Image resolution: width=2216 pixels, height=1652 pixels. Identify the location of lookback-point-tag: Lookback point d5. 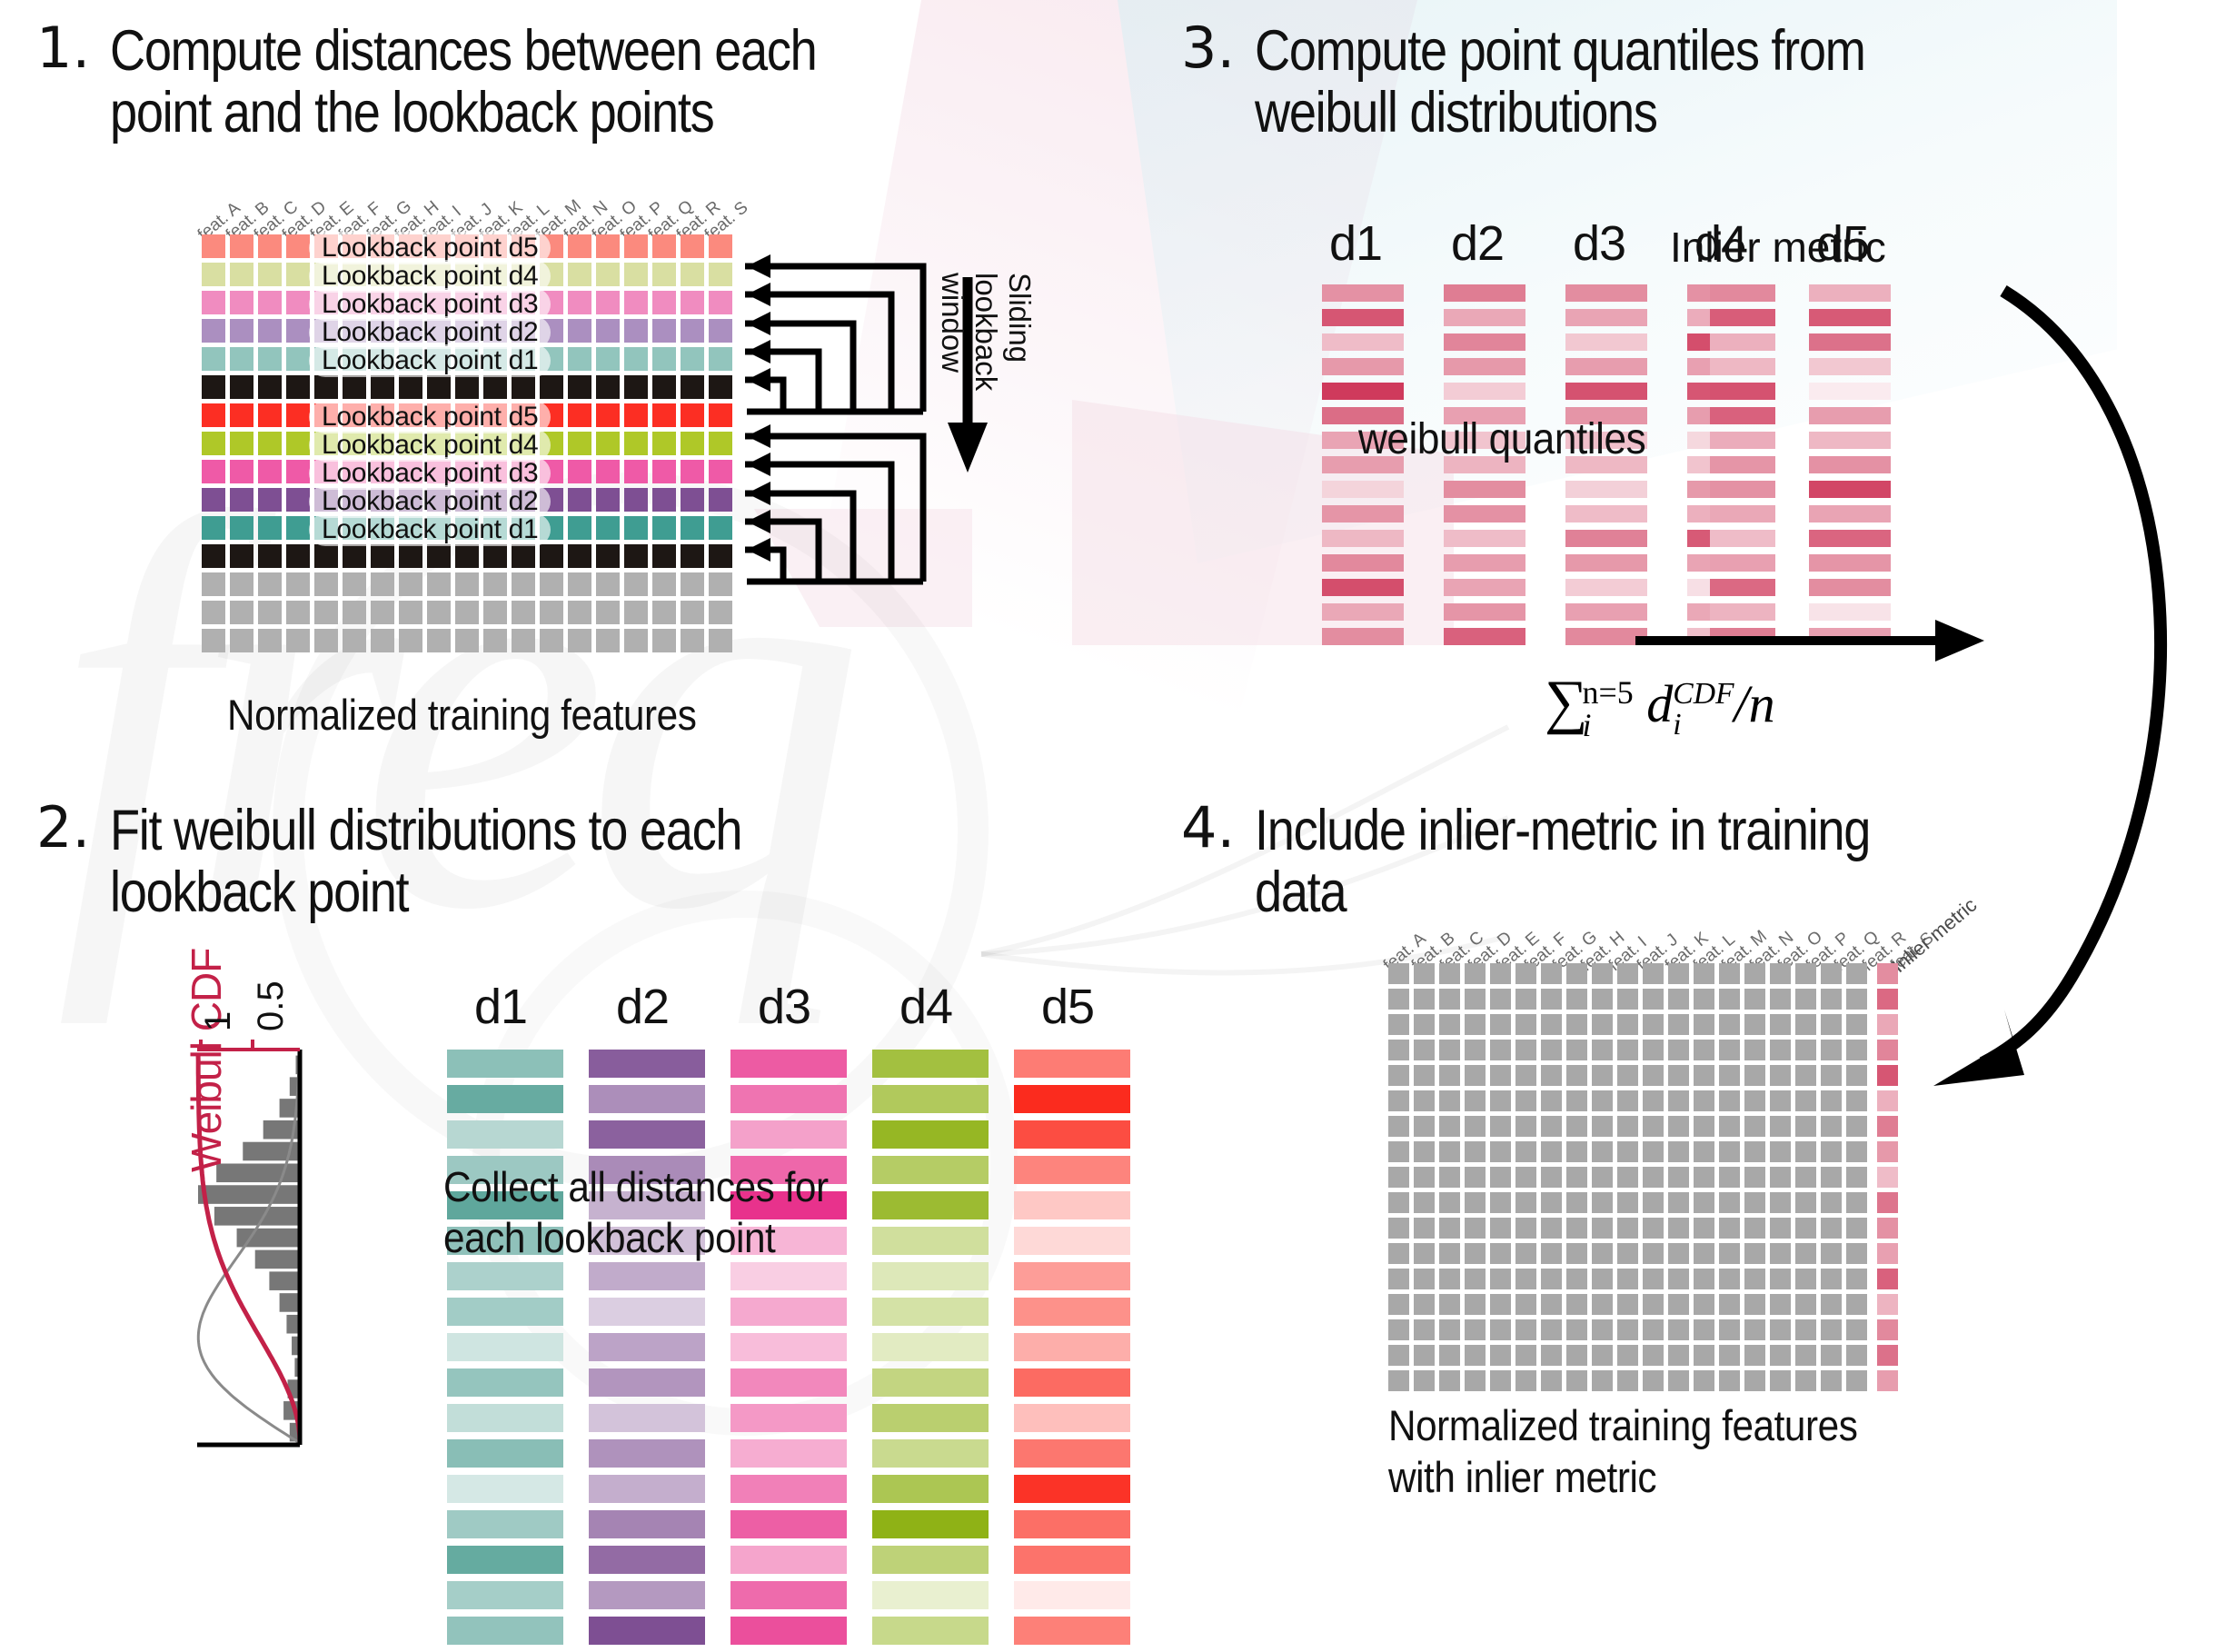
(431, 417).